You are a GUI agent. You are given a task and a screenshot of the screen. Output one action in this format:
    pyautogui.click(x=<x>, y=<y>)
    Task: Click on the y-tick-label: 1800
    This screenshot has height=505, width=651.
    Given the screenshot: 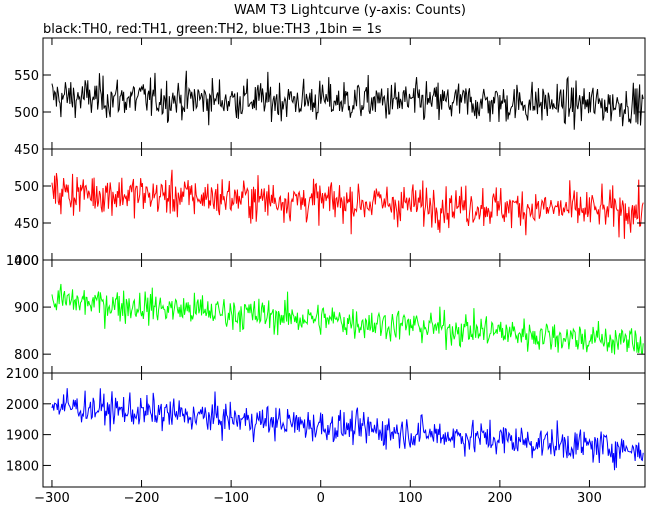 What is the action you would take?
    pyautogui.click(x=22, y=466)
    